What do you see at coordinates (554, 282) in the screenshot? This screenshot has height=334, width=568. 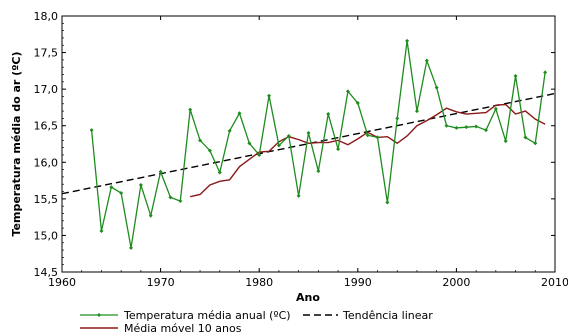 I see `x-tick-label: 2010` at bounding box center [554, 282].